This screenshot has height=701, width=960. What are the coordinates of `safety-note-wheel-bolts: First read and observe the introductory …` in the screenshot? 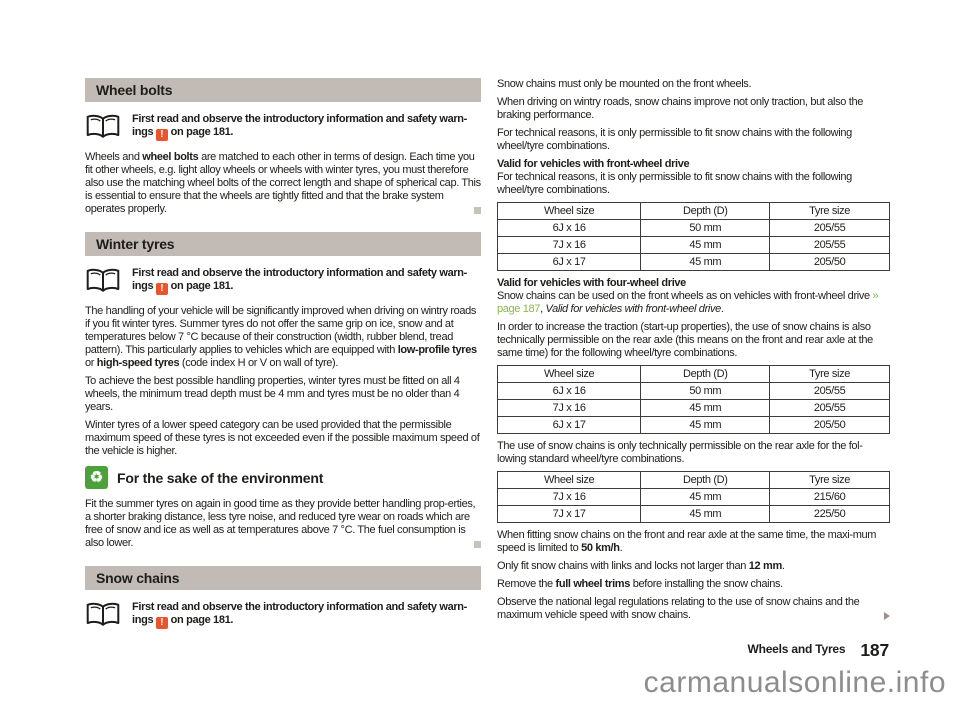 It's located at (283, 128).